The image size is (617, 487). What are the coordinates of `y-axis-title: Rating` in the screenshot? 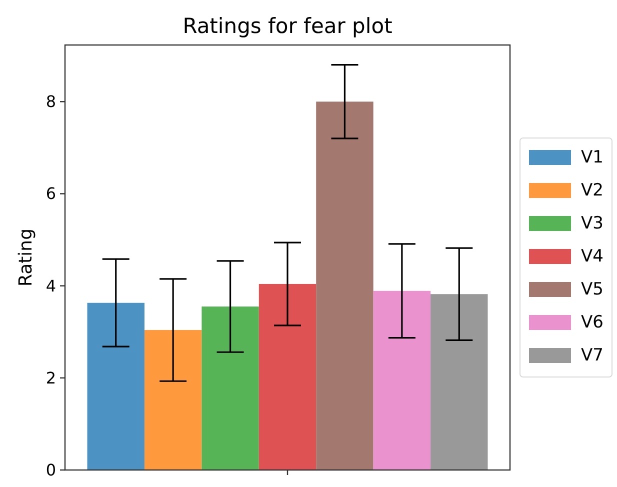 It's located at (26, 257).